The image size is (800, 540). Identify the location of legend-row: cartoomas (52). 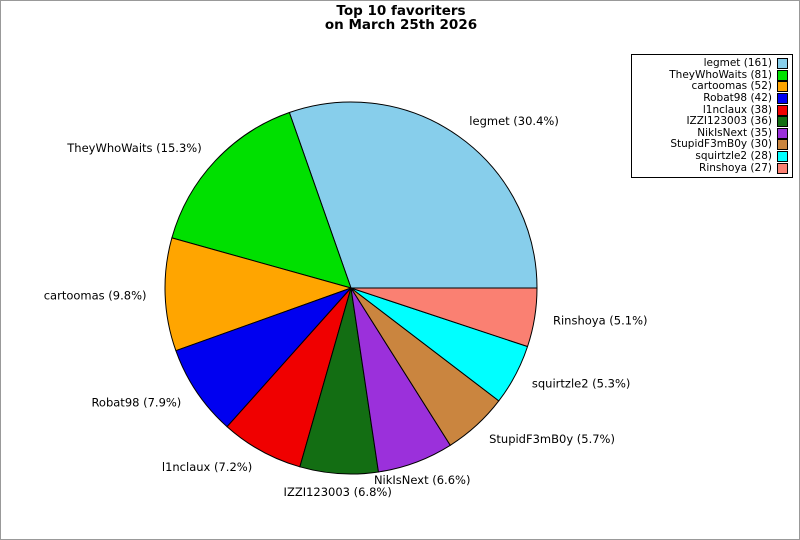
(712, 87).